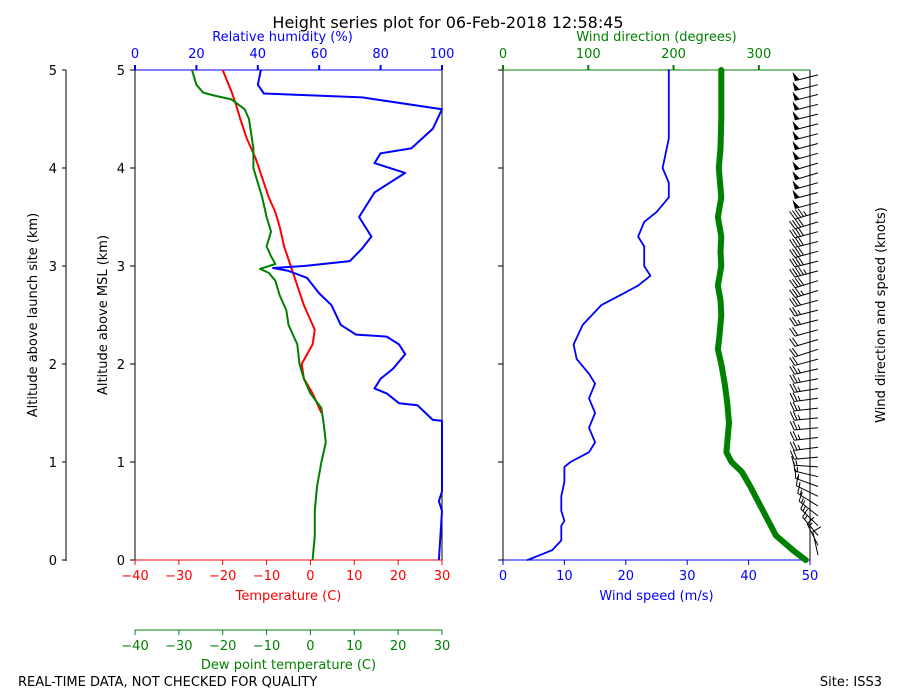 Image resolution: width=900 pixels, height=700 pixels. I want to click on dewpoint-tick-label: 30, so click(442, 646).